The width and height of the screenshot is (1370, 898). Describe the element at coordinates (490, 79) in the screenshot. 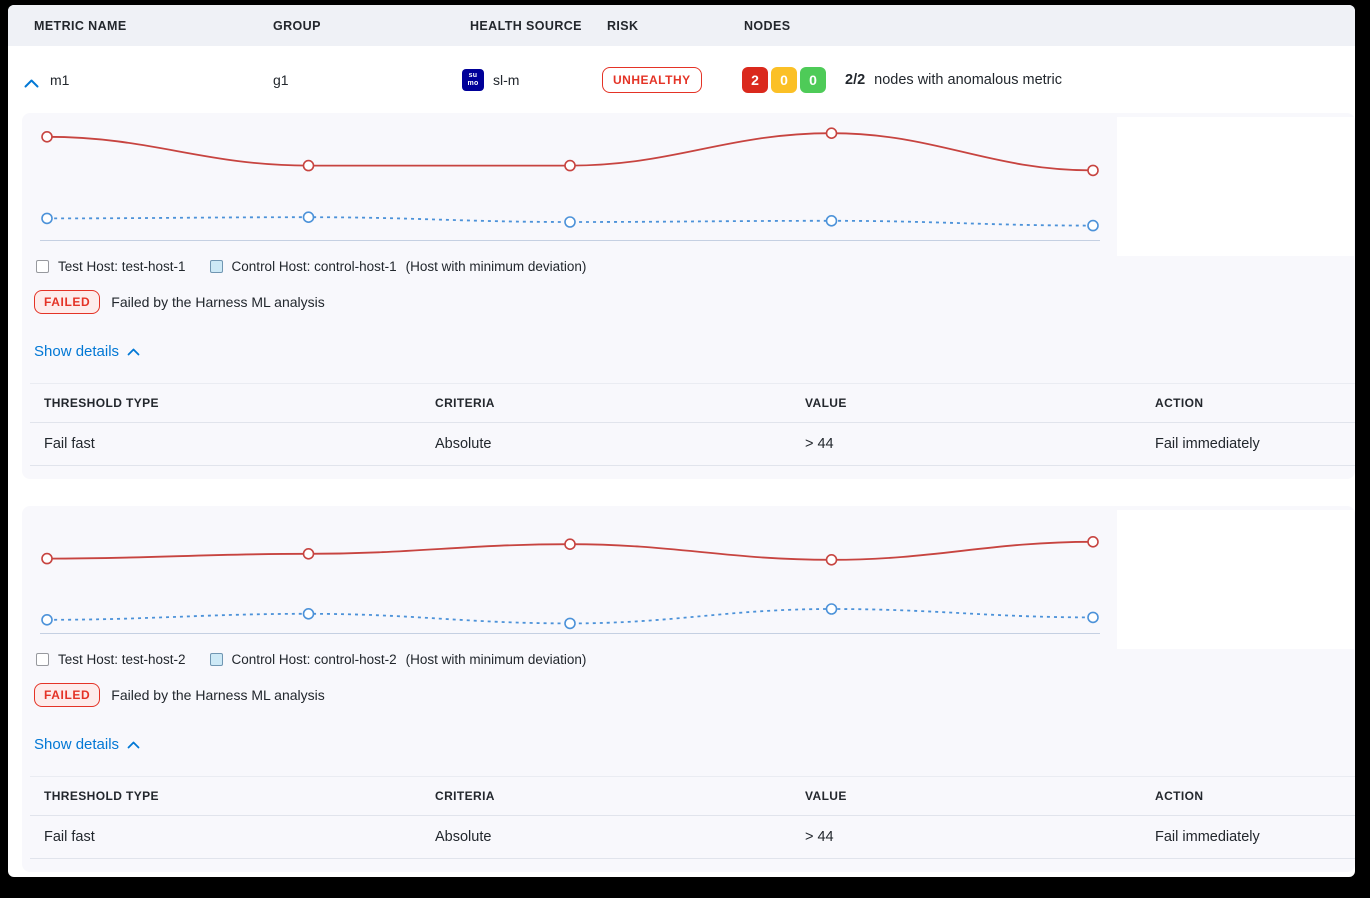

I see `health-source: su mo sl-m` at that location.